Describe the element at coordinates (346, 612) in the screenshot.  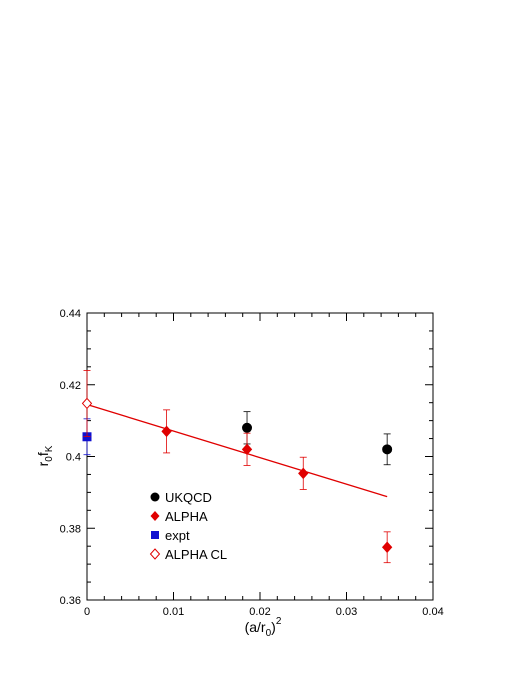
I see `x-tick-label: 0.03` at that location.